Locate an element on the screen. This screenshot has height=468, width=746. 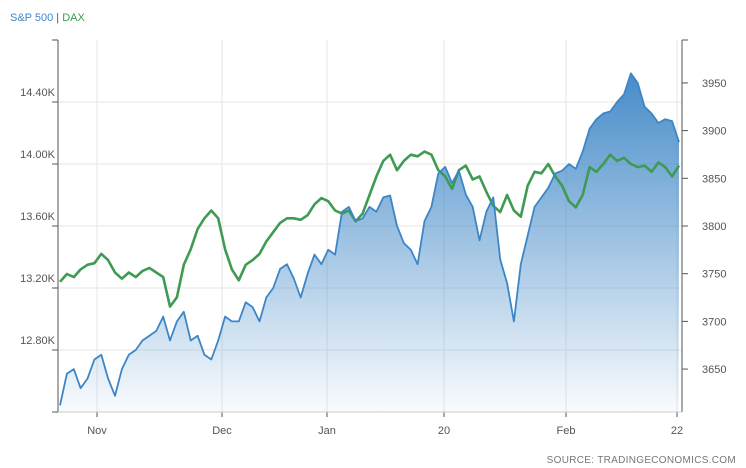
x-tick-label: Nov is located at coordinates (97, 431).